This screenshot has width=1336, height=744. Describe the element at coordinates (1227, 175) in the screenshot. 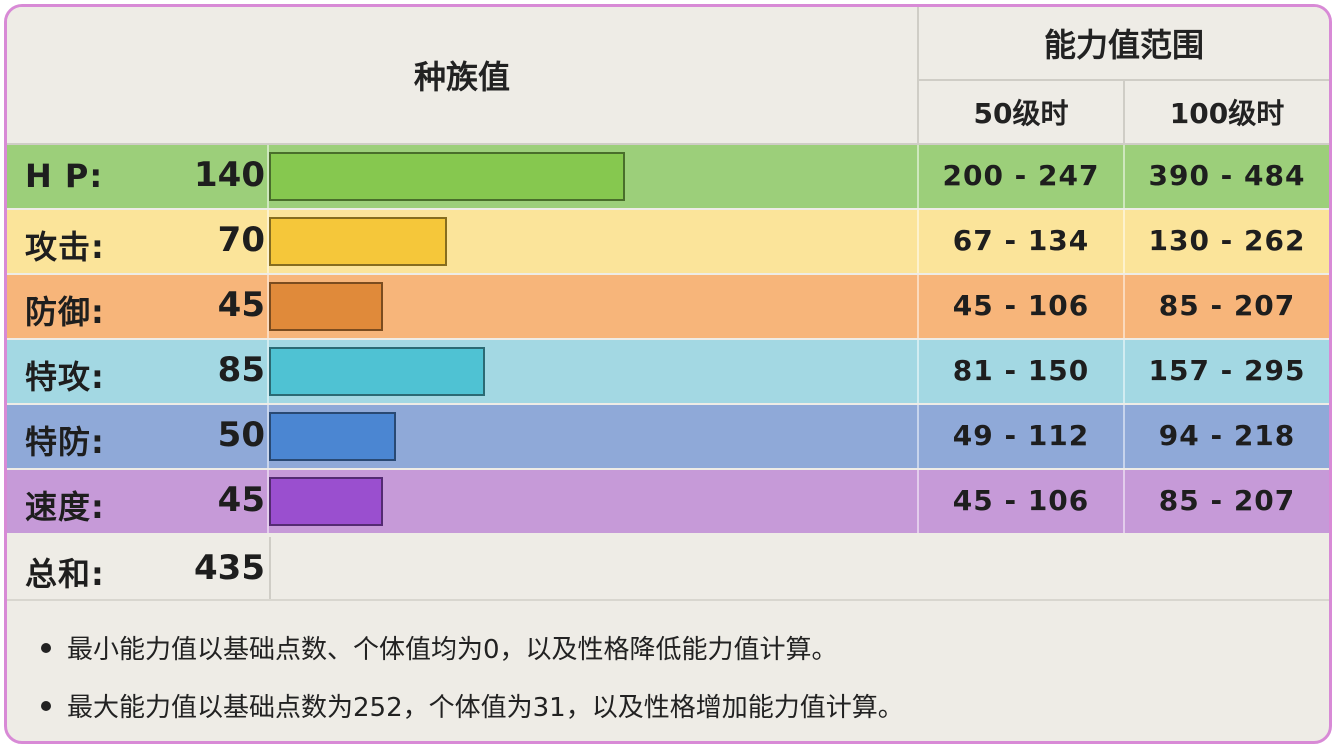

I see `range-level100: 390 - 484` at that location.